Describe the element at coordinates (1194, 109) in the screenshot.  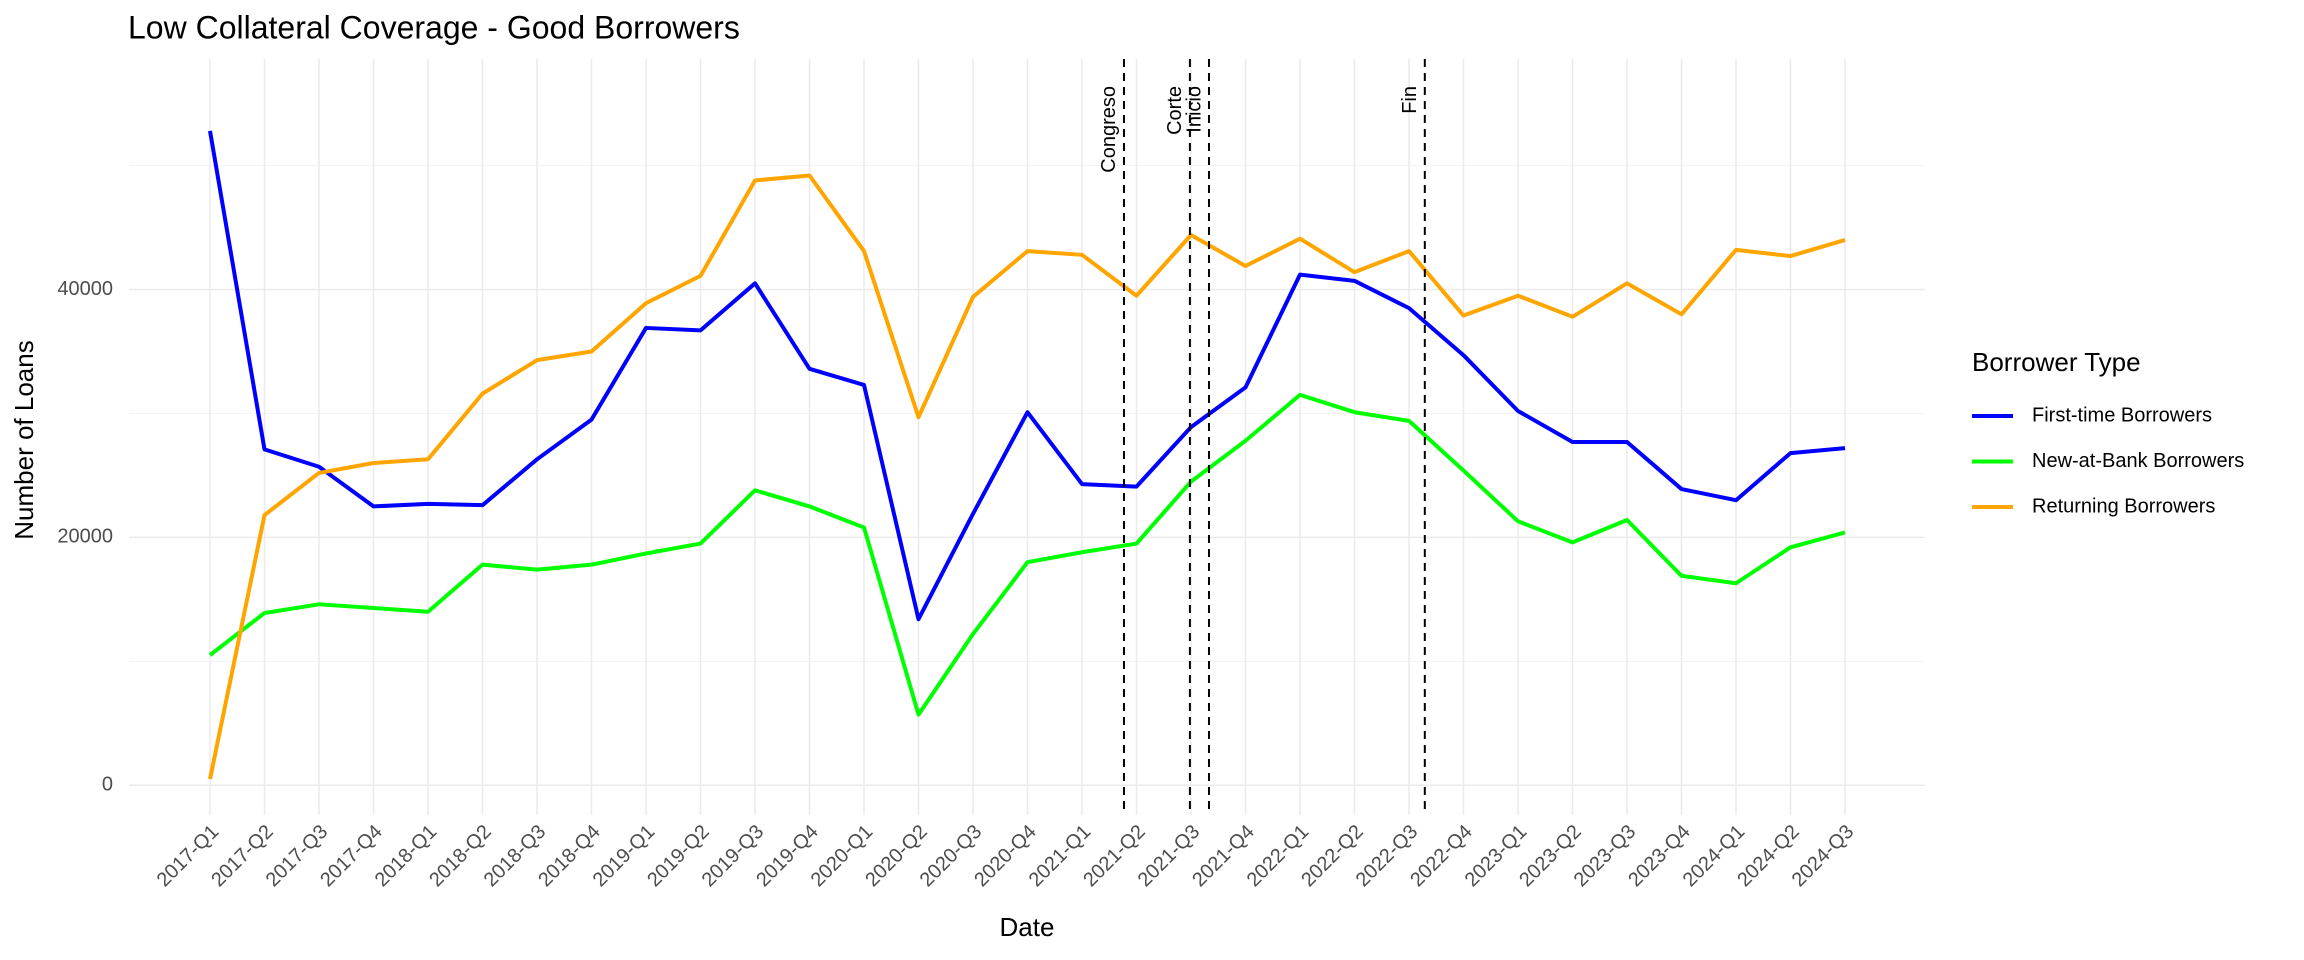
I see `reference-label: Inicio` at that location.